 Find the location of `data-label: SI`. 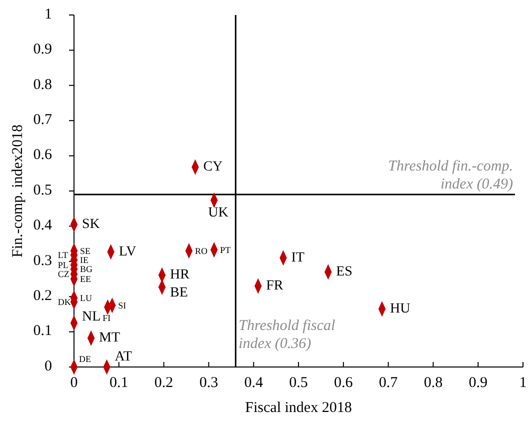

data-label: SI is located at coordinates (122, 305).